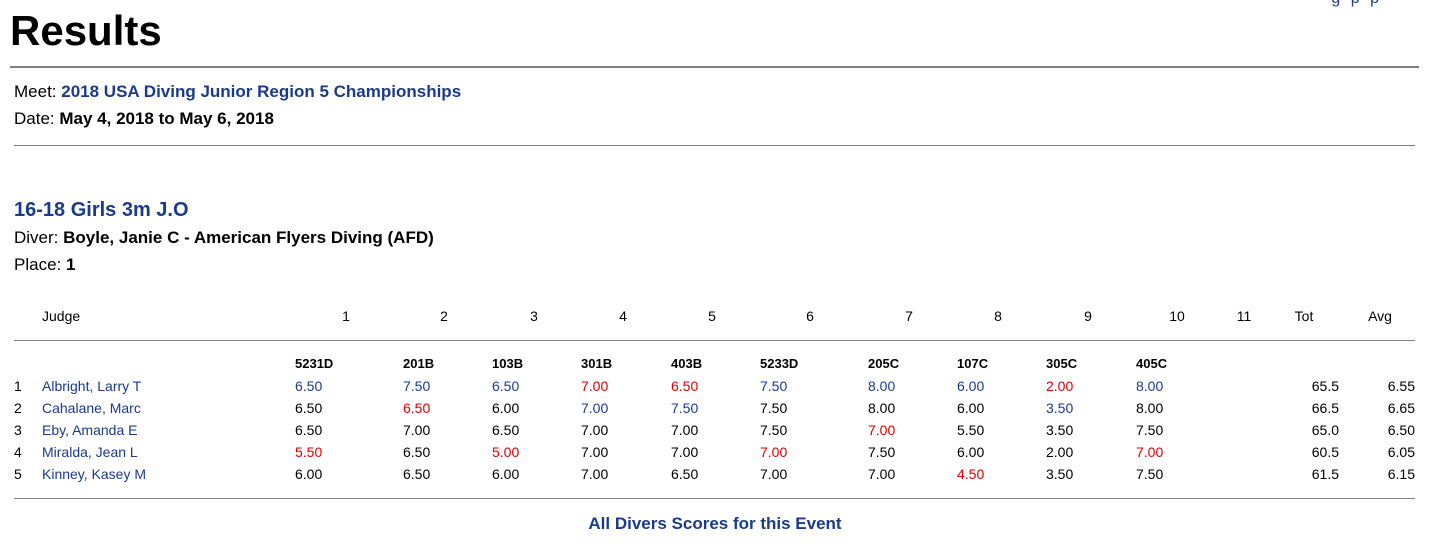 The height and width of the screenshot is (543, 1430). Describe the element at coordinates (909, 316) in the screenshot. I see `round-header: 7` at that location.